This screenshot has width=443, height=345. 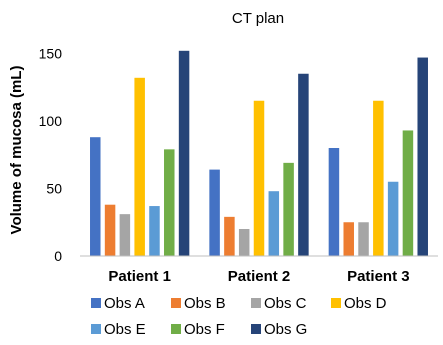 I want to click on y-tick-label: 0, so click(x=58, y=256).